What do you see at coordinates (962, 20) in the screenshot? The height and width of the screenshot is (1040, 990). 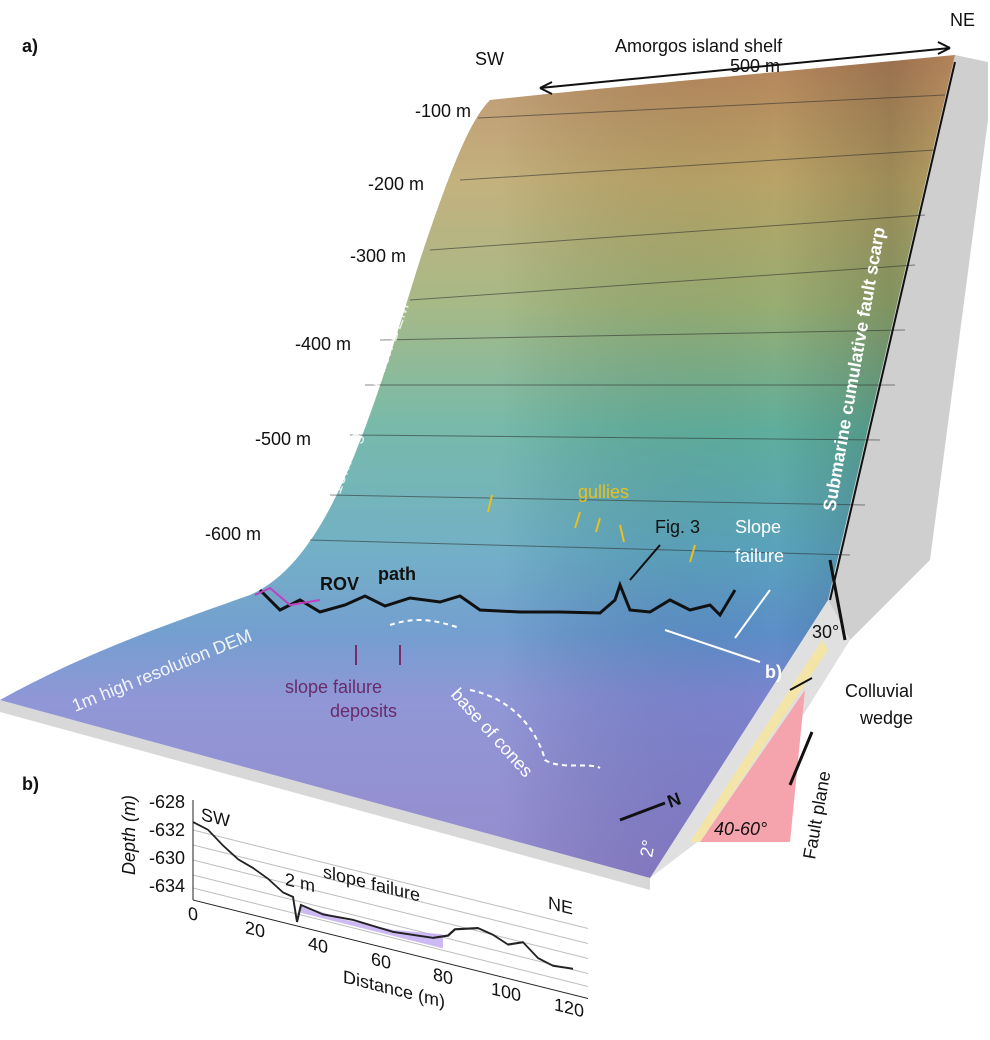 I see `direction-ne: NE` at bounding box center [962, 20].